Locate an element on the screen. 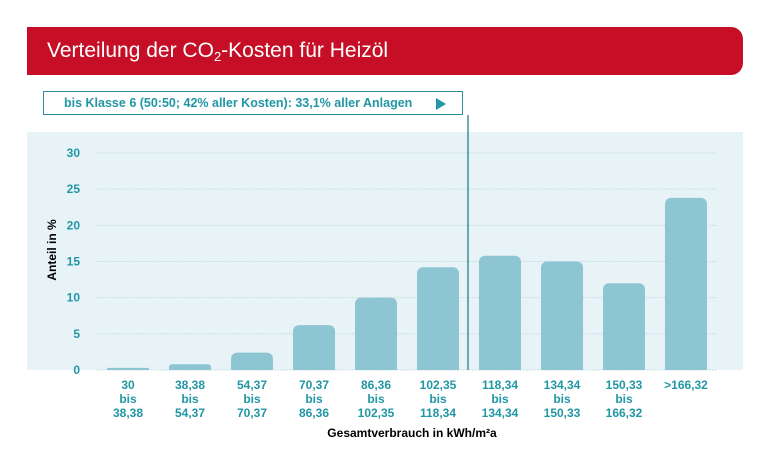 Image resolution: width=768 pixels, height=455 pixels. y-tick-label: 15 is located at coordinates (74, 262).